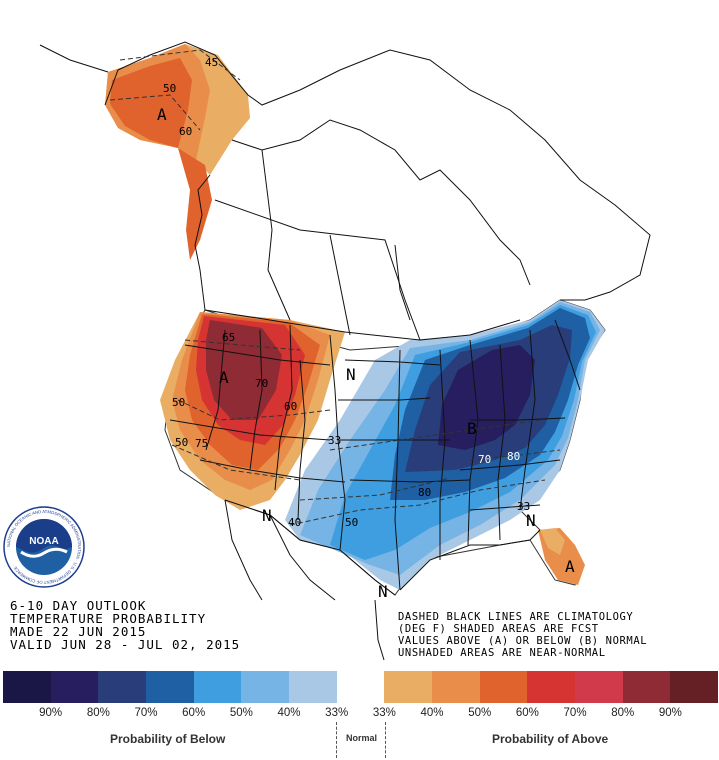  What do you see at coordinates (294, 522) in the screenshot?
I see `contour-label: 40` at bounding box center [294, 522].